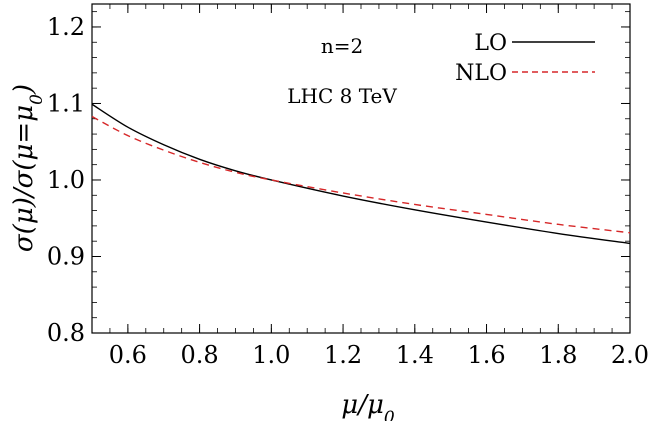 Image resolution: width=648 pixels, height=421 pixels. Describe the element at coordinates (66, 180) in the screenshot. I see `y-tick-label: 1.0` at that location.